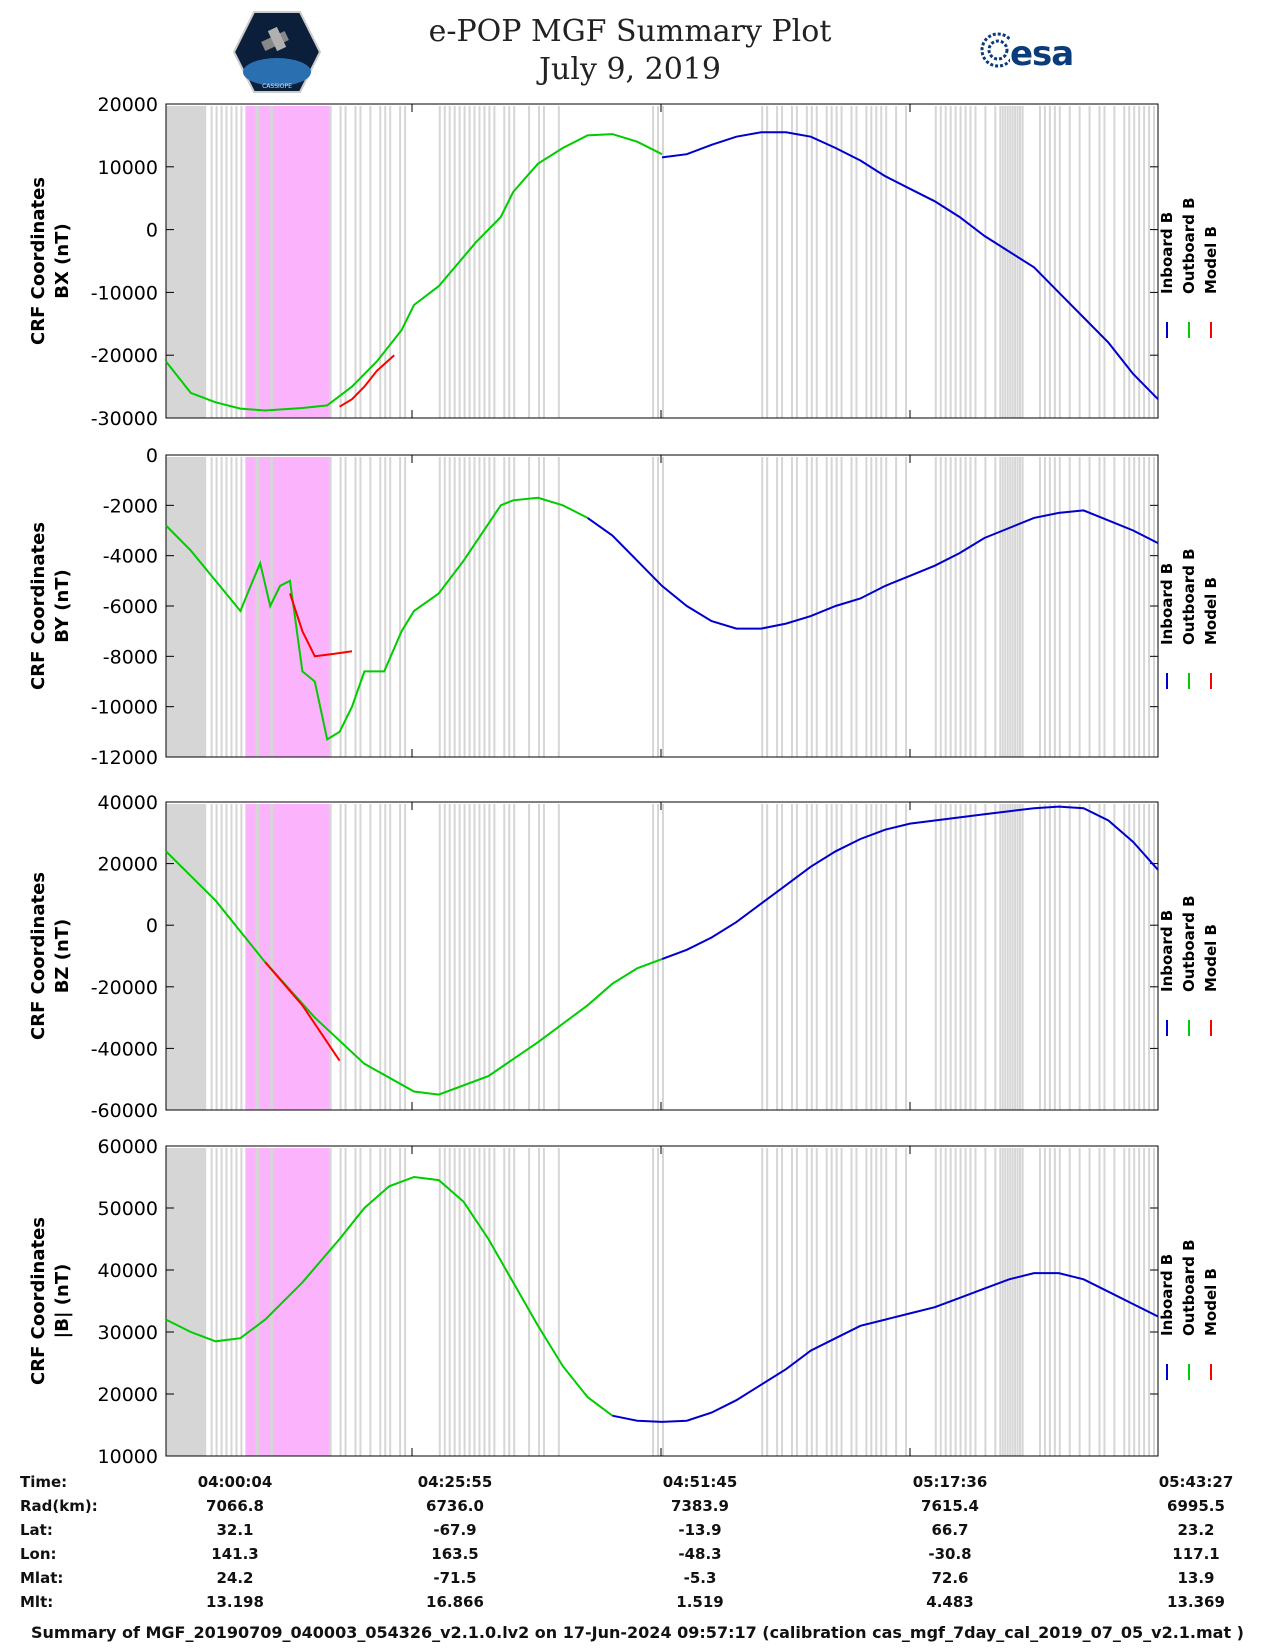  What do you see at coordinates (1196, 1602) in the screenshot?
I see `footer-cell: 13.369` at bounding box center [1196, 1602].